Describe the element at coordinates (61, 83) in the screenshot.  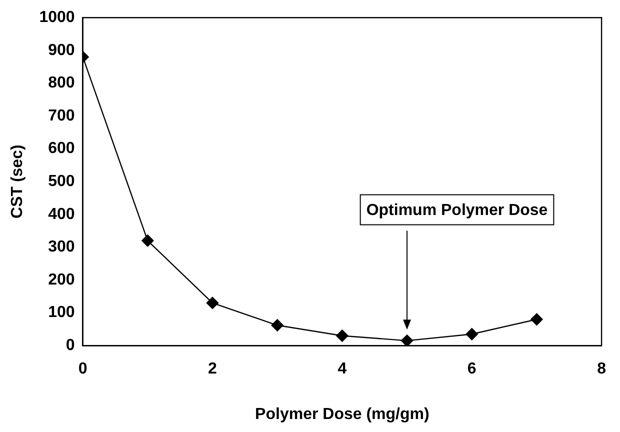
I see `y-tick-label: 800` at that location.